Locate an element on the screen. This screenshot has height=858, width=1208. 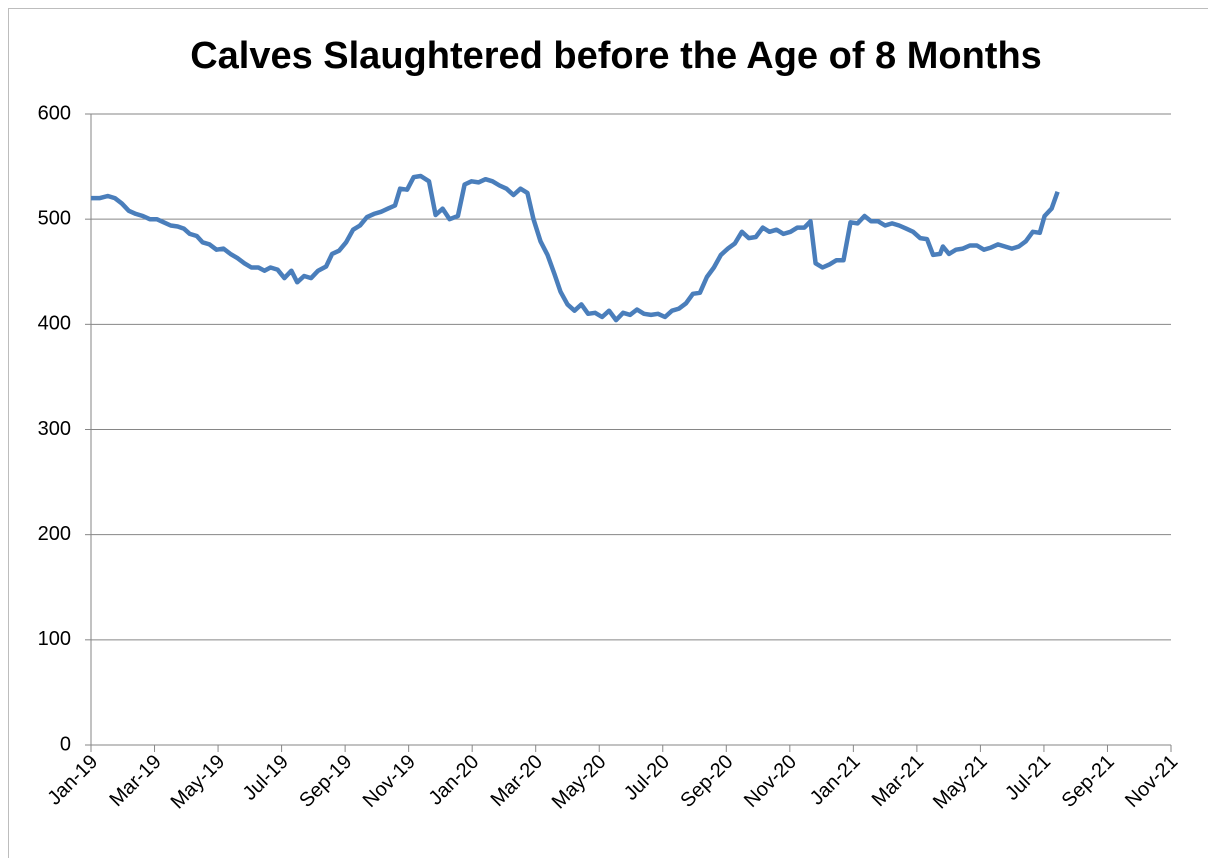
y-tick-label: 500 is located at coordinates (54, 218).